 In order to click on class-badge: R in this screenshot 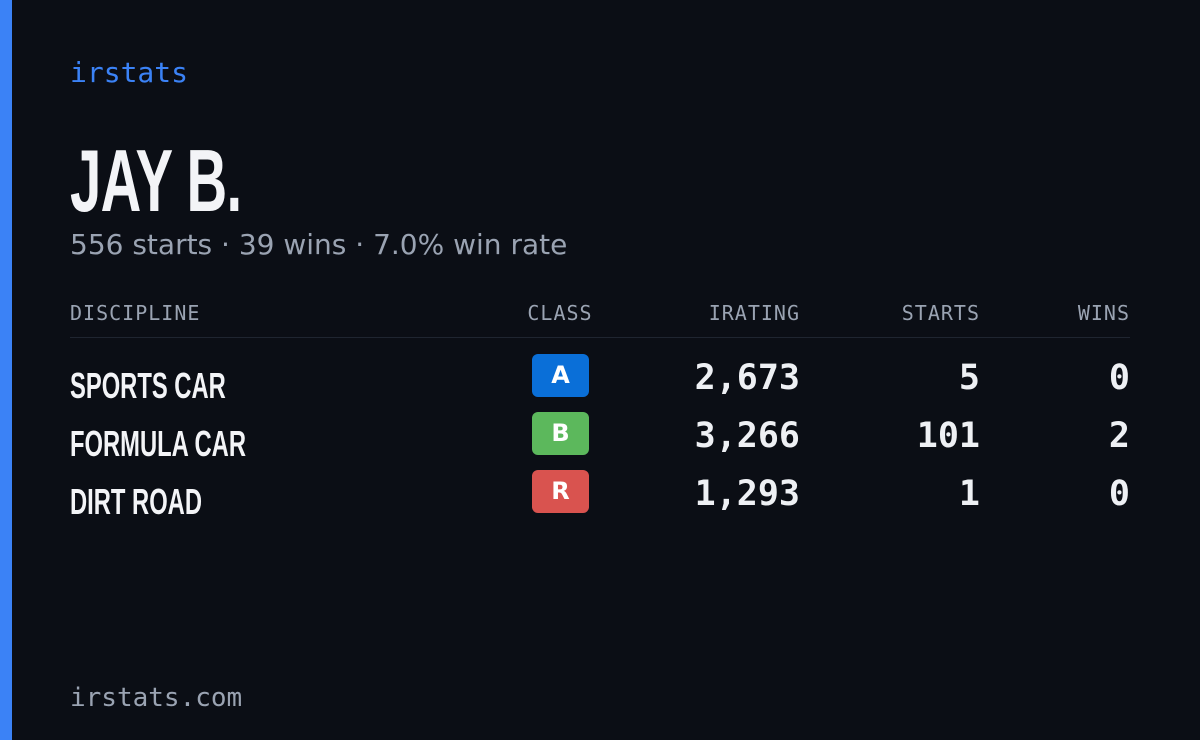, I will do `click(560, 491)`.